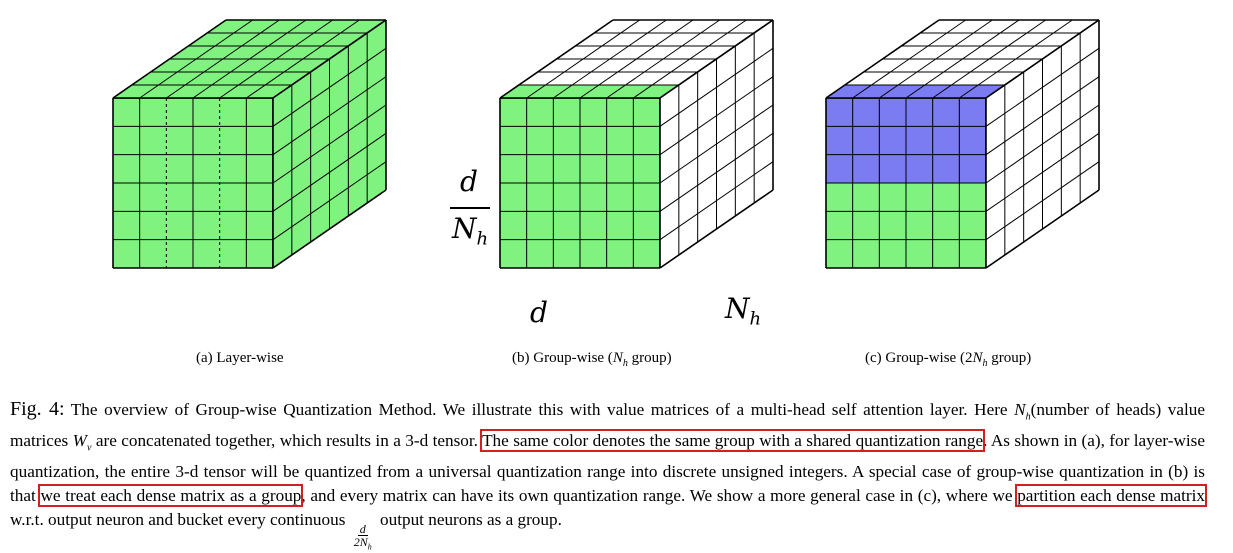 The height and width of the screenshot is (553, 1233). I want to click on subcaption-c: (c) Group-wise (2Nh group), so click(948, 359).